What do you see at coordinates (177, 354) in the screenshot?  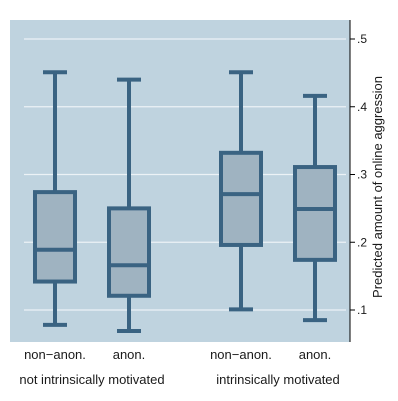 I see `category-labels: non−anon. anon. non−anon. anon.` at bounding box center [177, 354].